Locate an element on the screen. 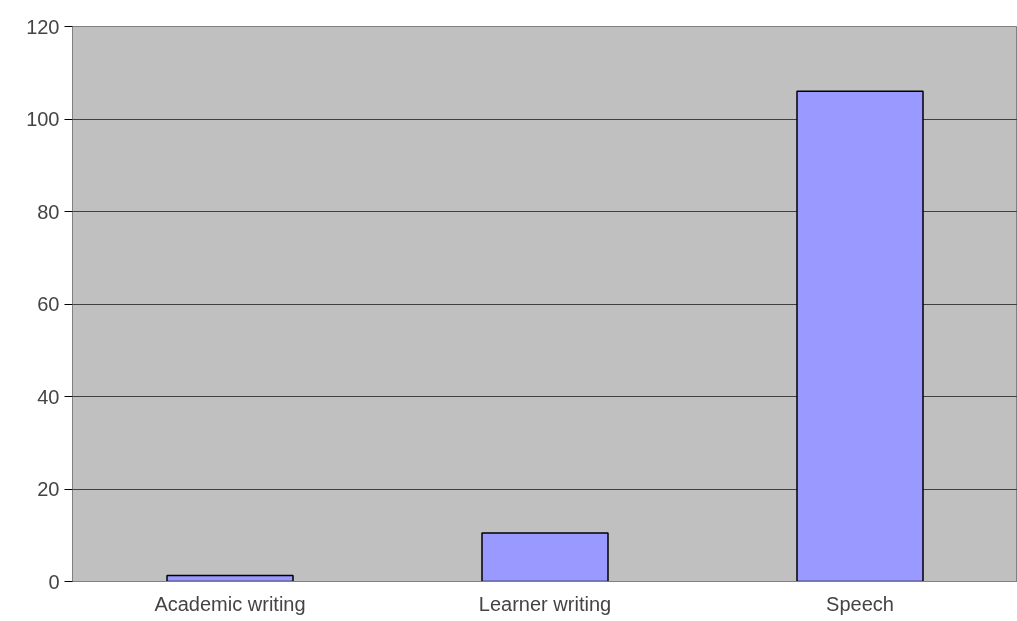 The height and width of the screenshot is (621, 1017). y-tick-label: 100 is located at coordinates (43, 119).